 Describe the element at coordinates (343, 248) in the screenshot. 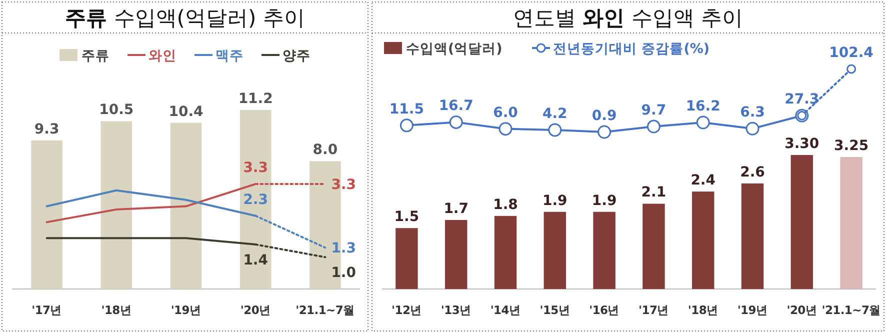

I see `data-label: 1.3` at that location.